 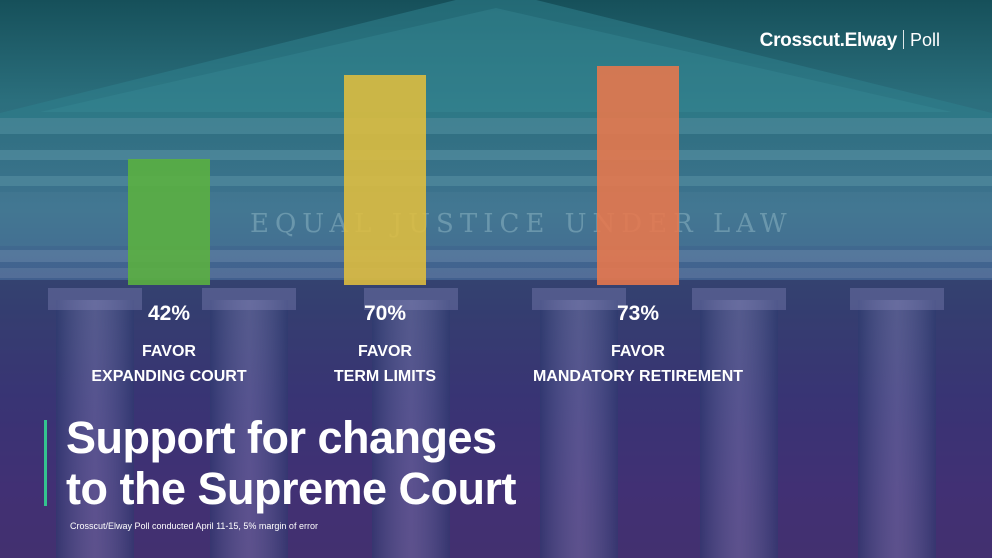 What do you see at coordinates (291, 488) in the screenshot?
I see `title-line-2: to the Supreme Court` at bounding box center [291, 488].